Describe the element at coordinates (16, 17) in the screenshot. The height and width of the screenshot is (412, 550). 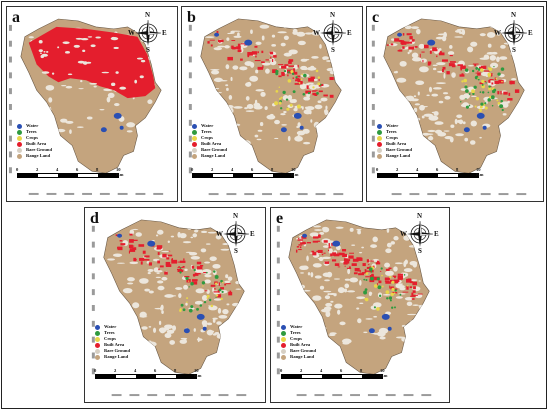
I see `panel-label: a` at that location.